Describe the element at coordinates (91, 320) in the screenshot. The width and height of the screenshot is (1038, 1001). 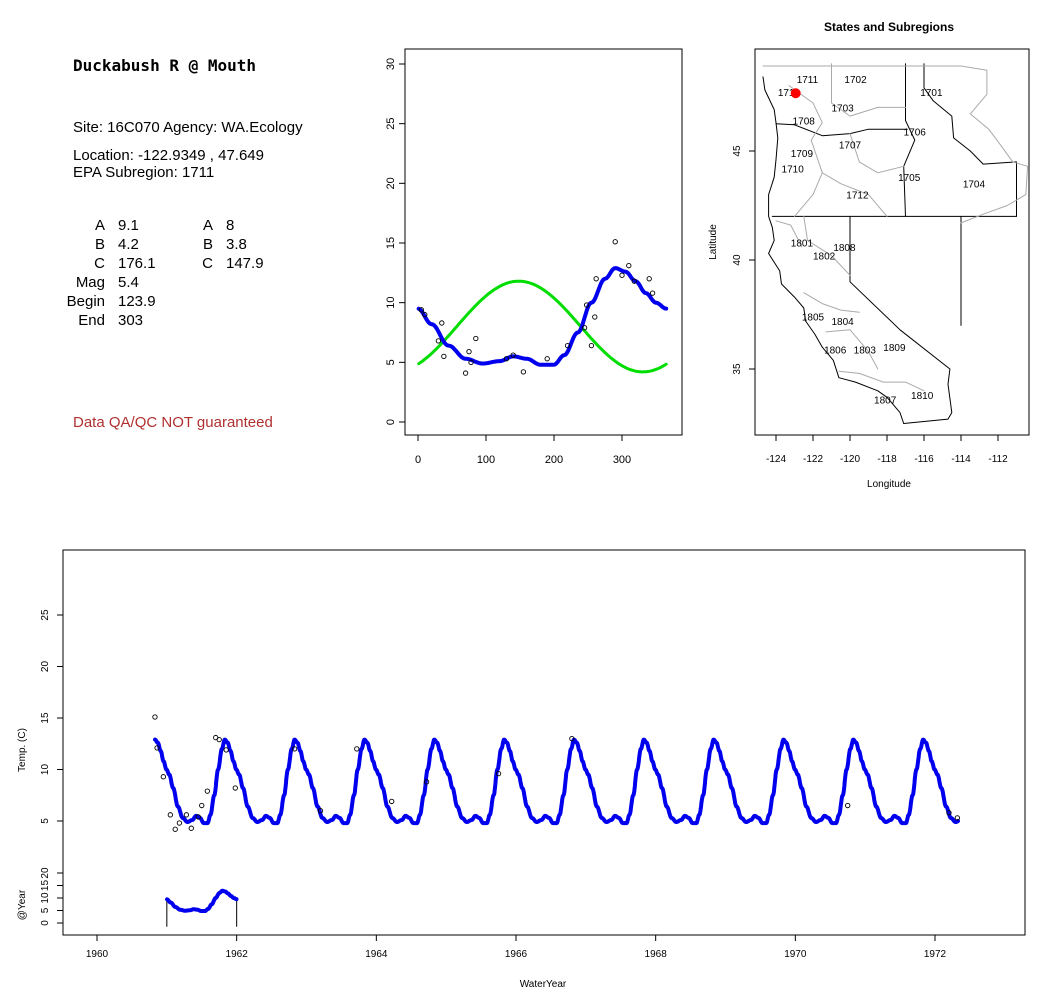
I see `param-label: End` at that location.